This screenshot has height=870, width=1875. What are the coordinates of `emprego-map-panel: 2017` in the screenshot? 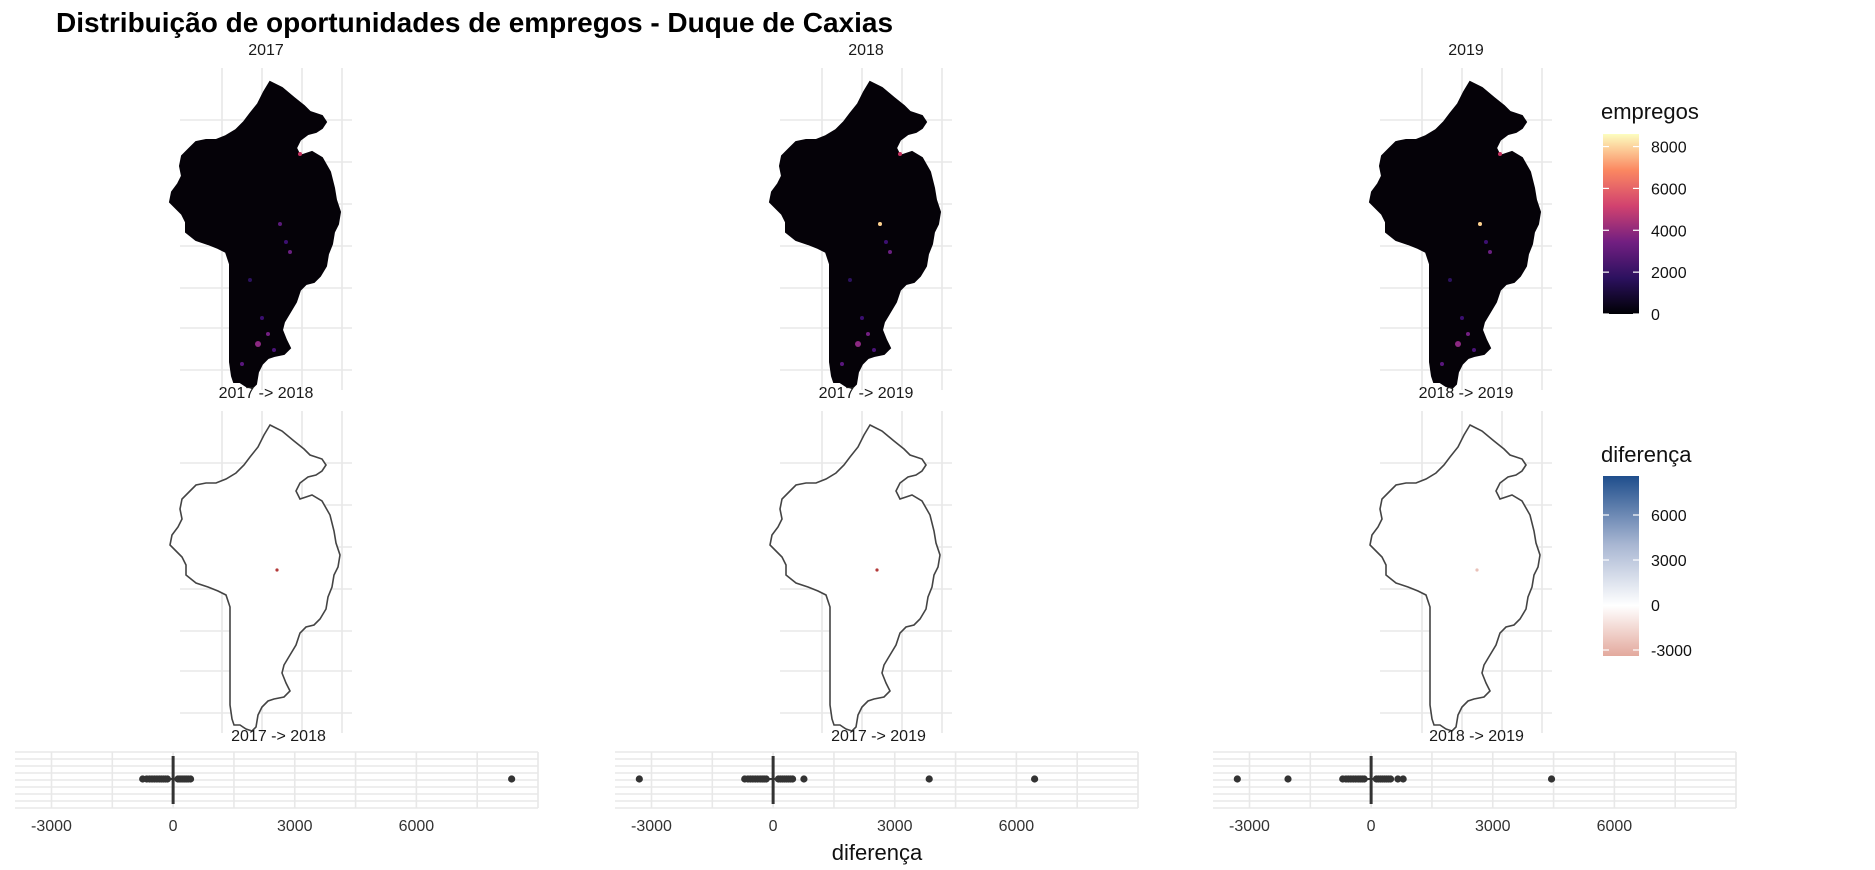 It's located at (260, 216).